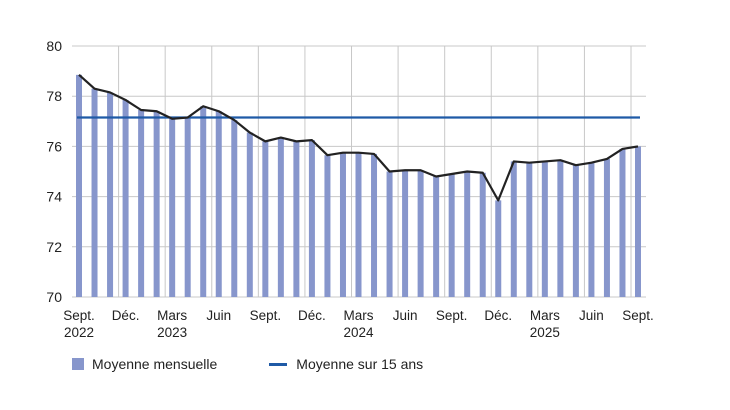 Image resolution: width=730 pixels, height=410 pixels. I want to click on x-tick-year-label: 2024, so click(358, 332).